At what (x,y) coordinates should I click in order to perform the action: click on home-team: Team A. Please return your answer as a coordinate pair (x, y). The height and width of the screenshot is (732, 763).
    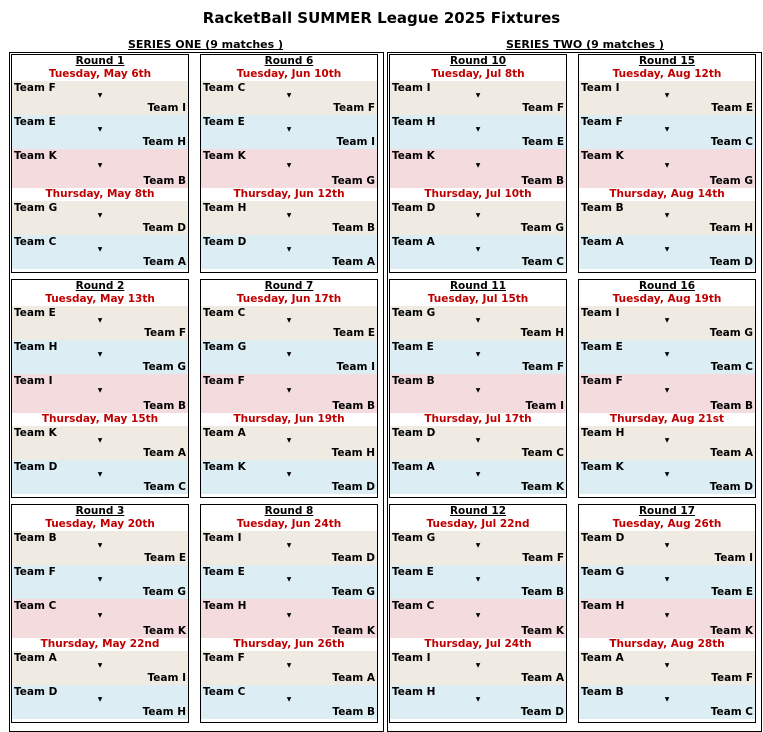
    Looking at the image, I should click on (602, 242).